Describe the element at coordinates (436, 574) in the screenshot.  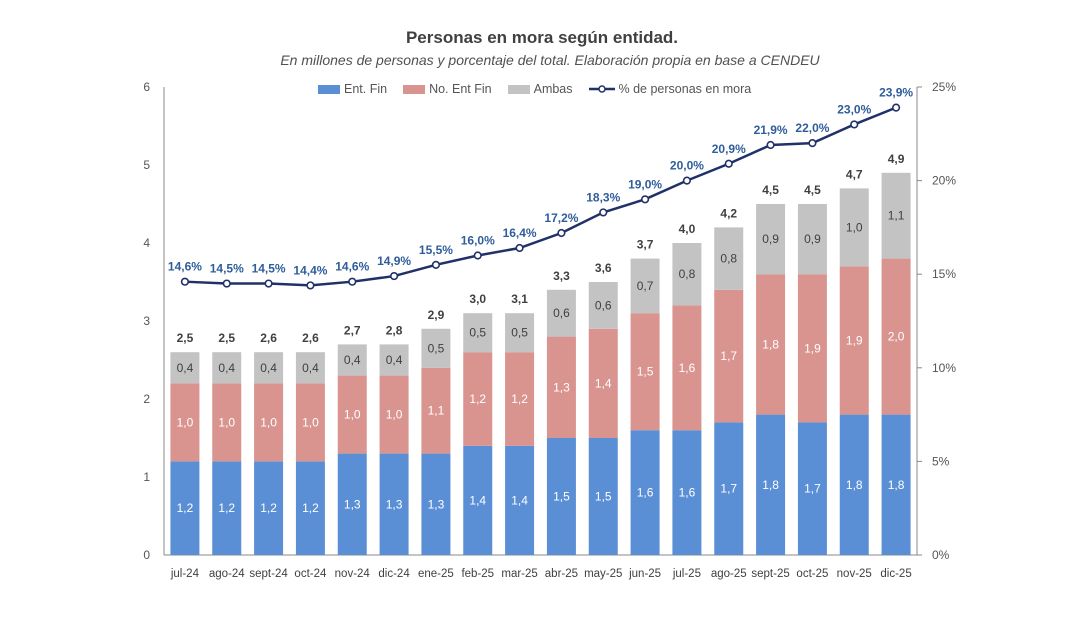
I see `x-tick-label: ene-25` at that location.